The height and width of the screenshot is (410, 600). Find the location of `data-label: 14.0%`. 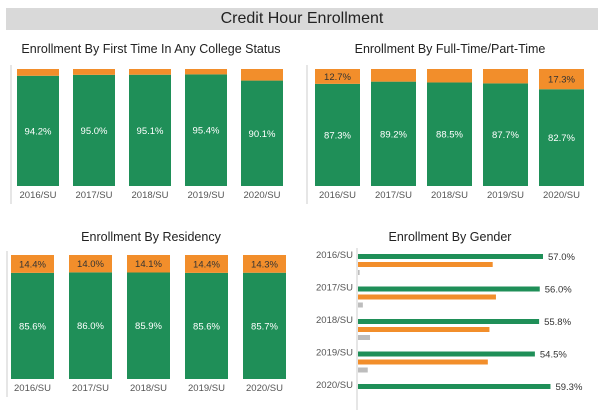

data-label: 14.0% is located at coordinates (90, 264).